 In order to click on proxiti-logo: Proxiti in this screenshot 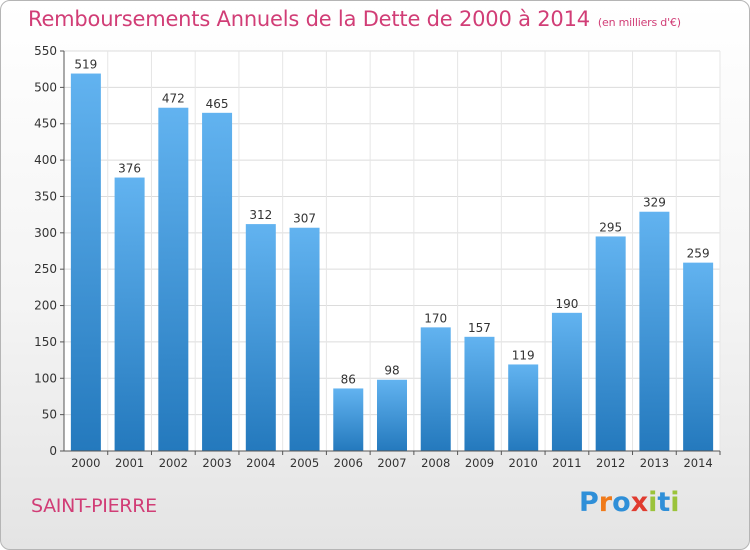, I will do `click(629, 502)`.